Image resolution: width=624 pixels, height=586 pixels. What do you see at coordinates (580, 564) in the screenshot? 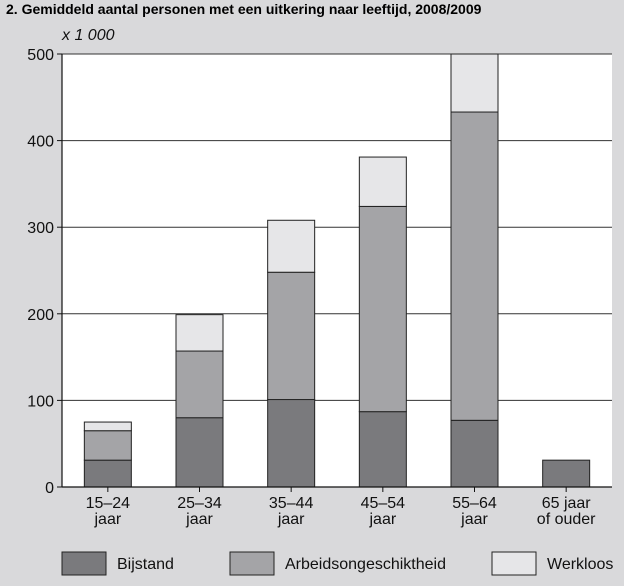
I see `legend-label: Werkloos` at bounding box center [580, 564].